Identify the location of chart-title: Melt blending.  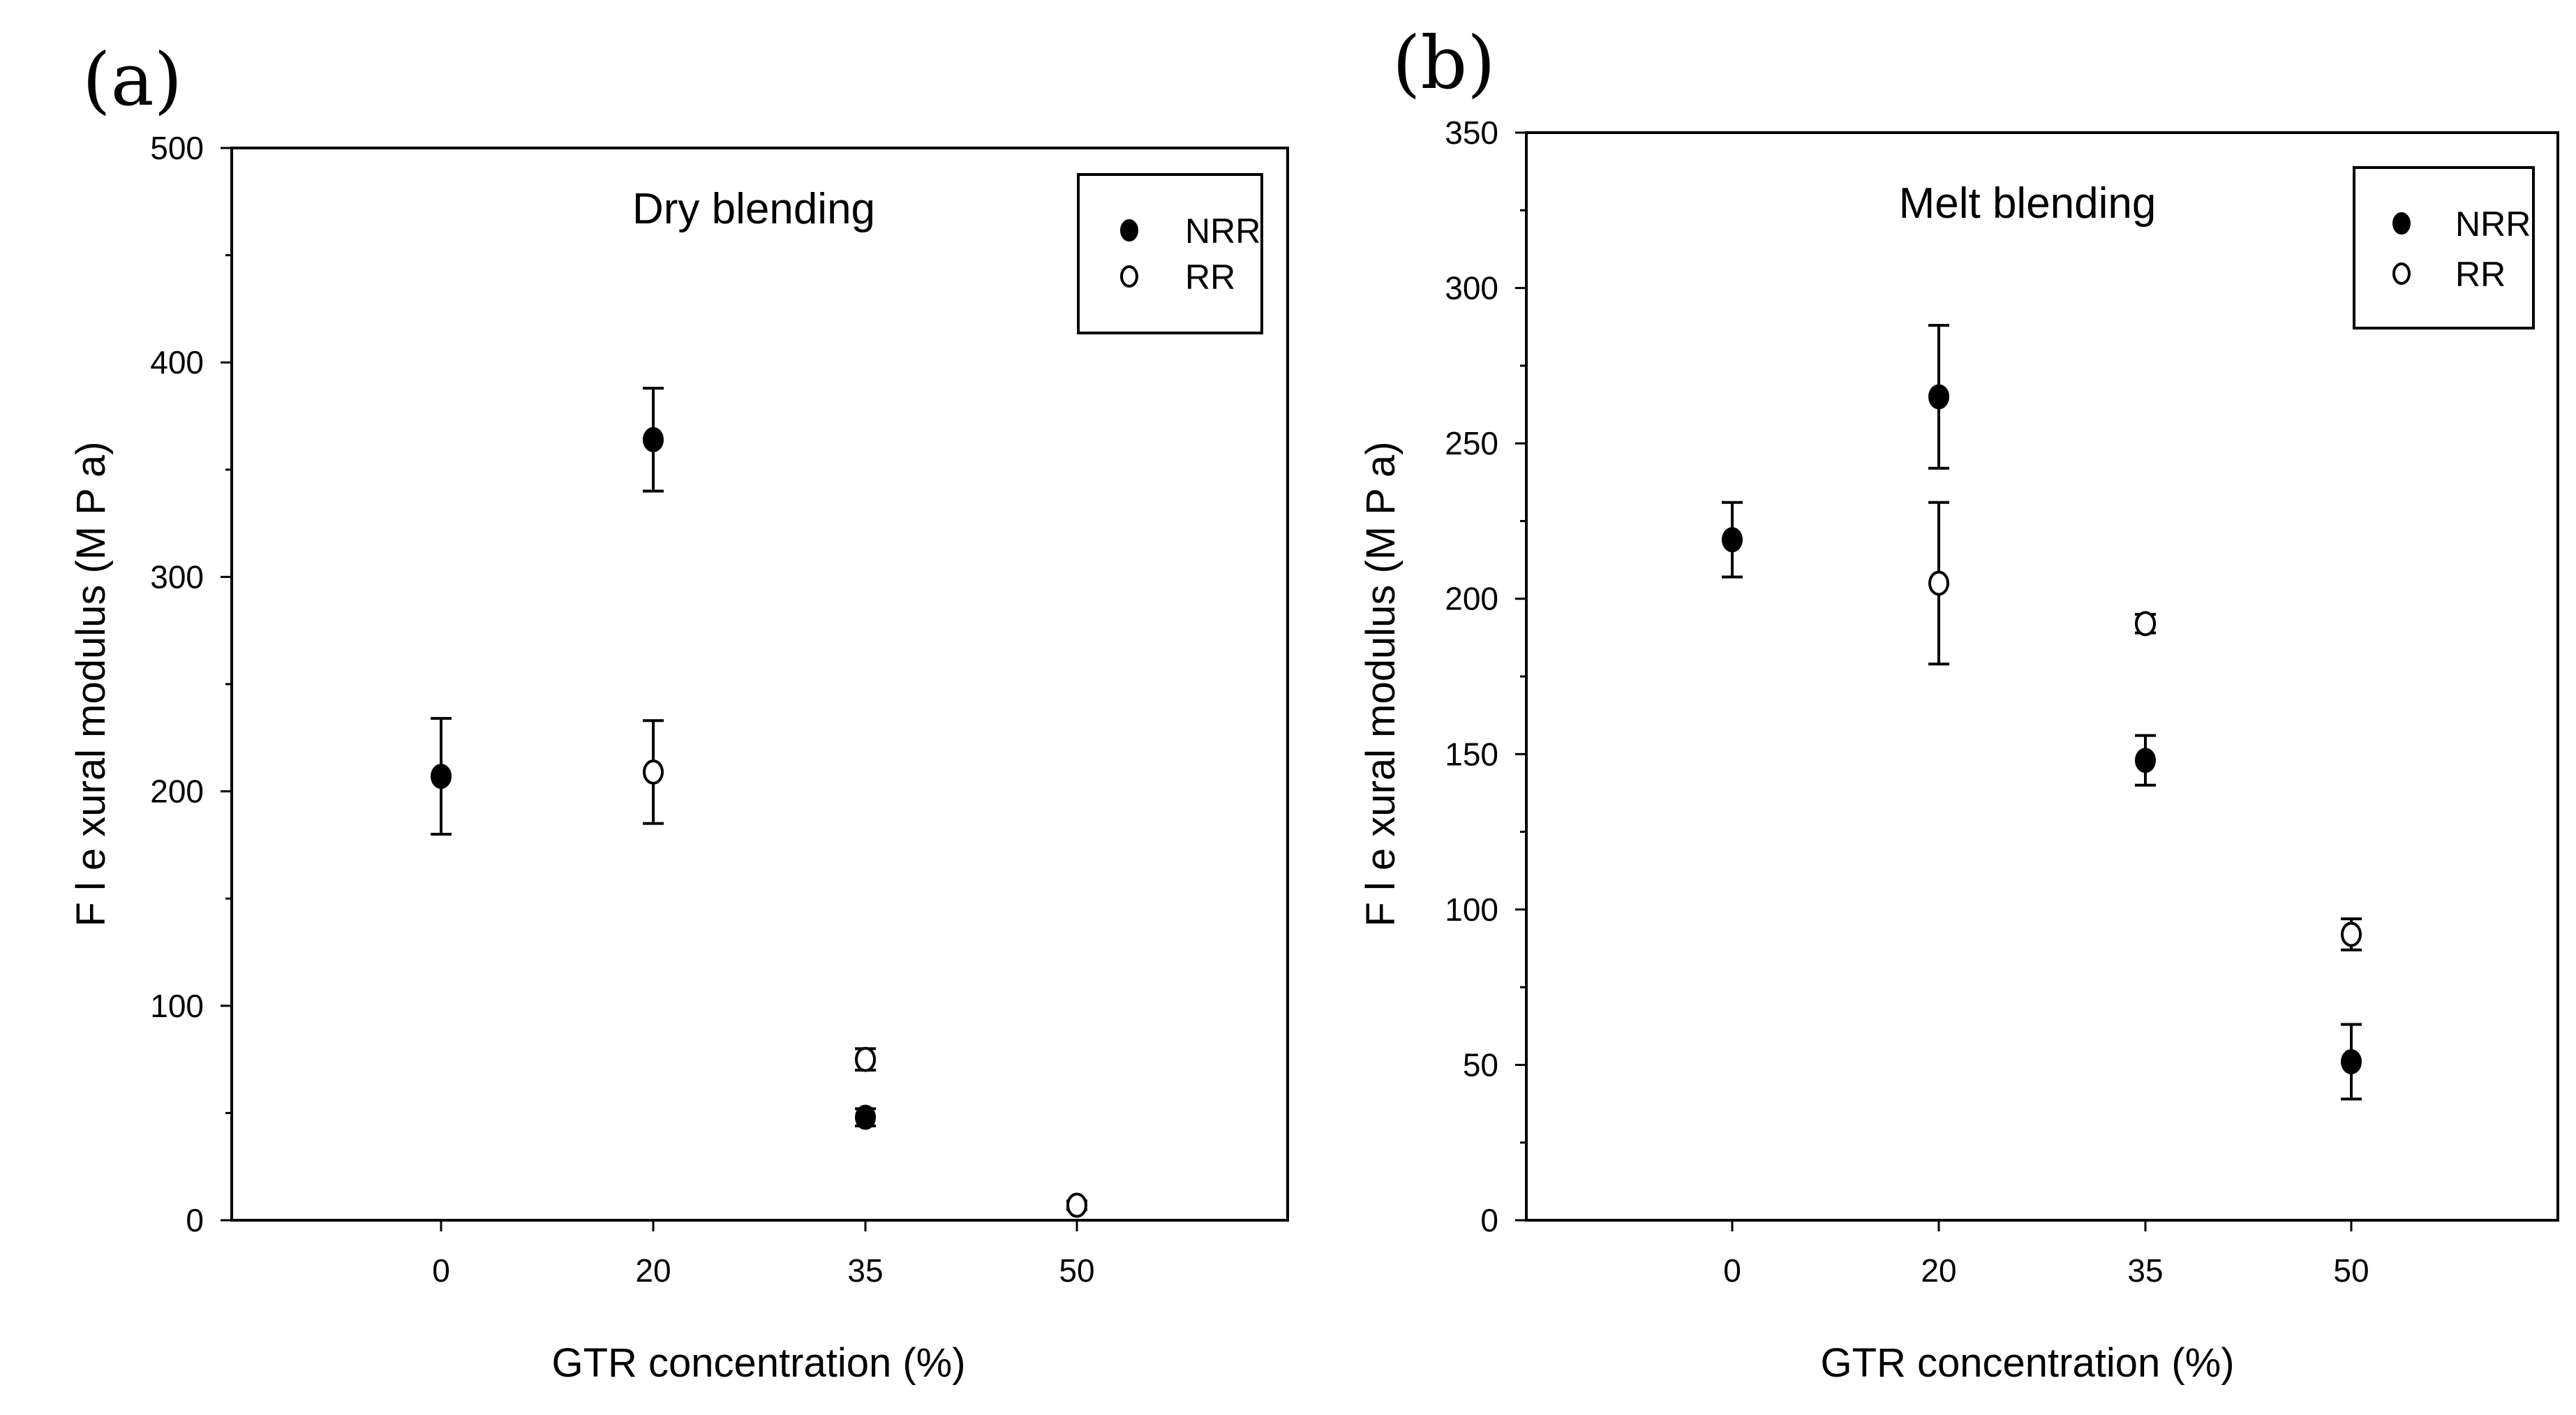
(2028, 204).